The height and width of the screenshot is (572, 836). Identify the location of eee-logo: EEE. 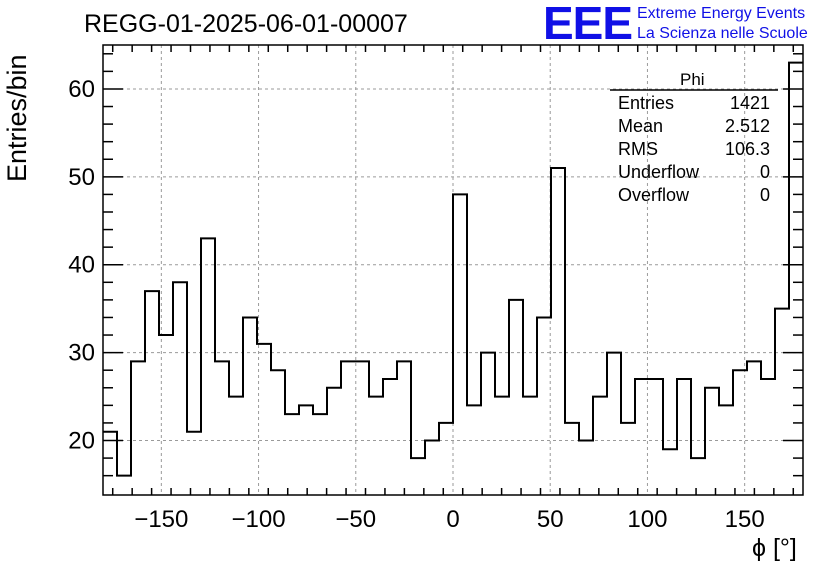
(588, 24).